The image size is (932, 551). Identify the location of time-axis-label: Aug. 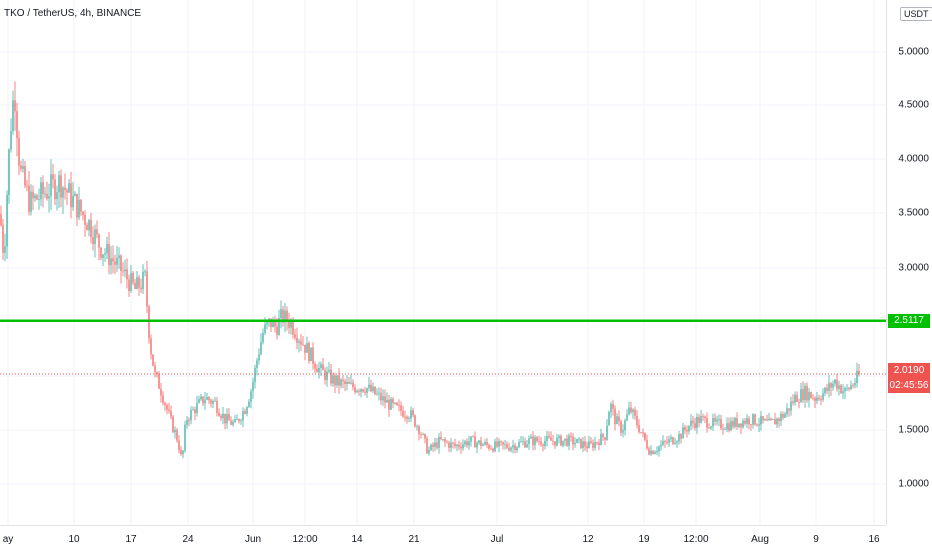
(760, 539).